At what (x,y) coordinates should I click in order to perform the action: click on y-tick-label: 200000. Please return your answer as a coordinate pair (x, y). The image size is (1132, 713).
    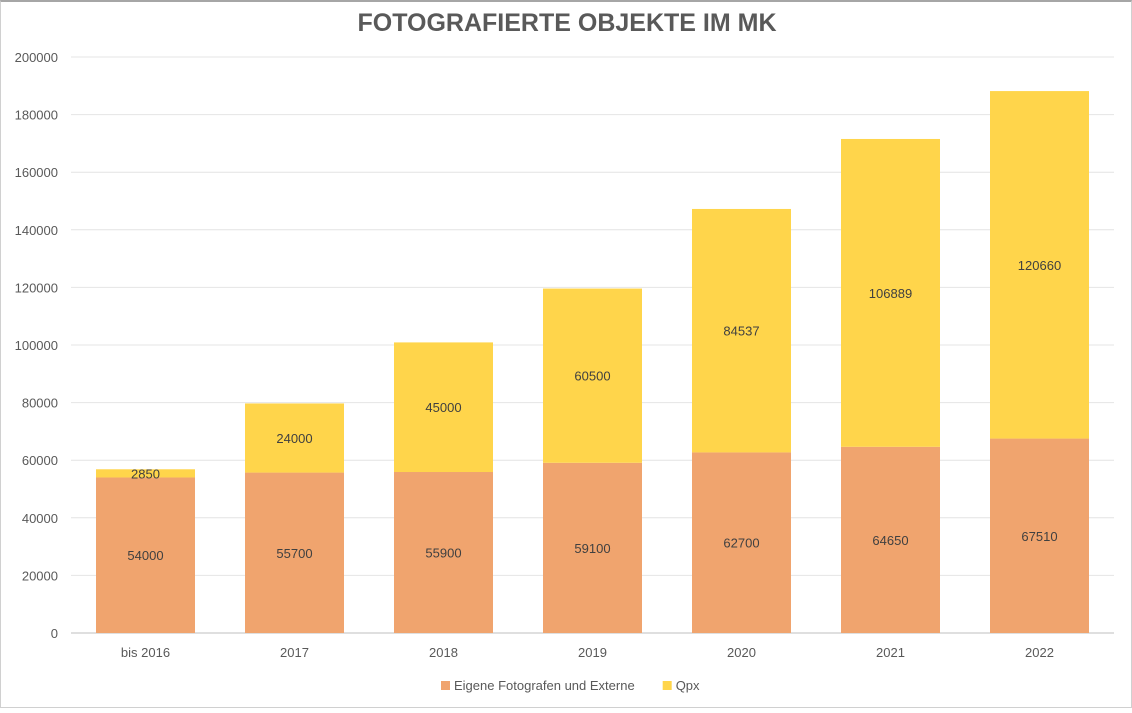
    Looking at the image, I should click on (36, 57).